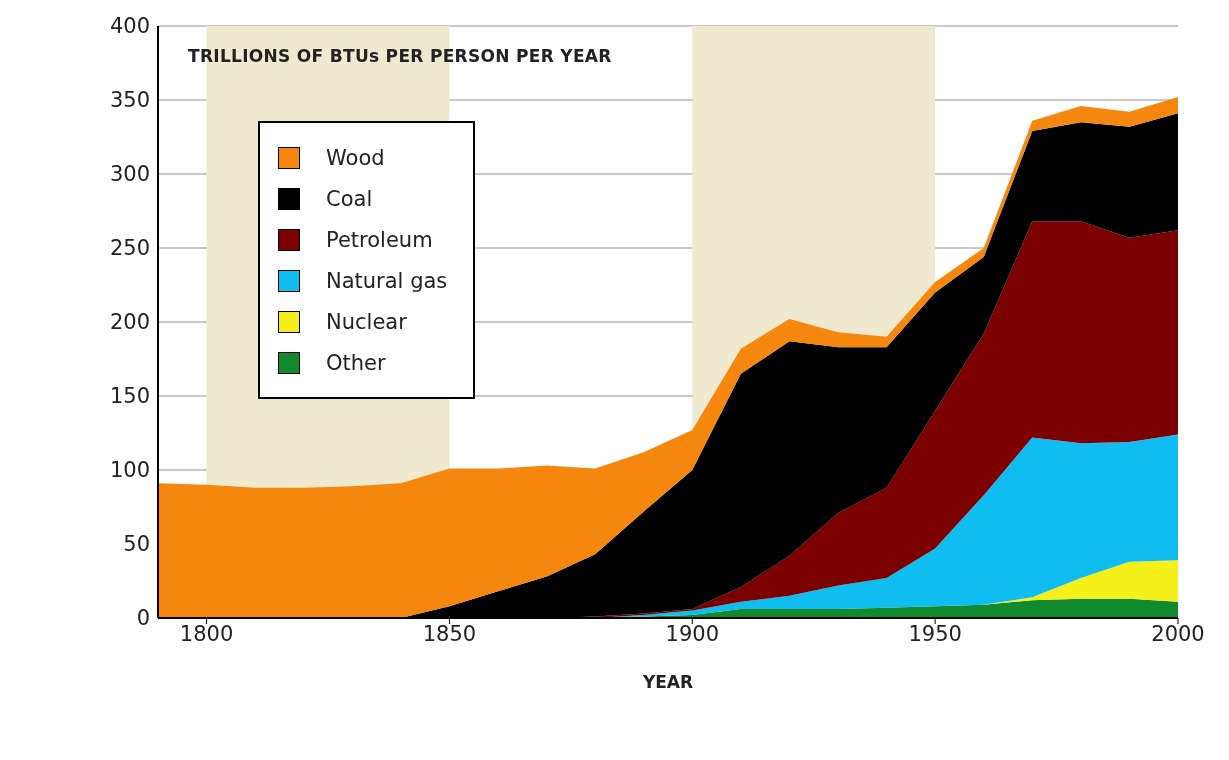 Image resolution: width=1229 pixels, height=760 pixels. I want to click on legend-label: Other, so click(356, 362).